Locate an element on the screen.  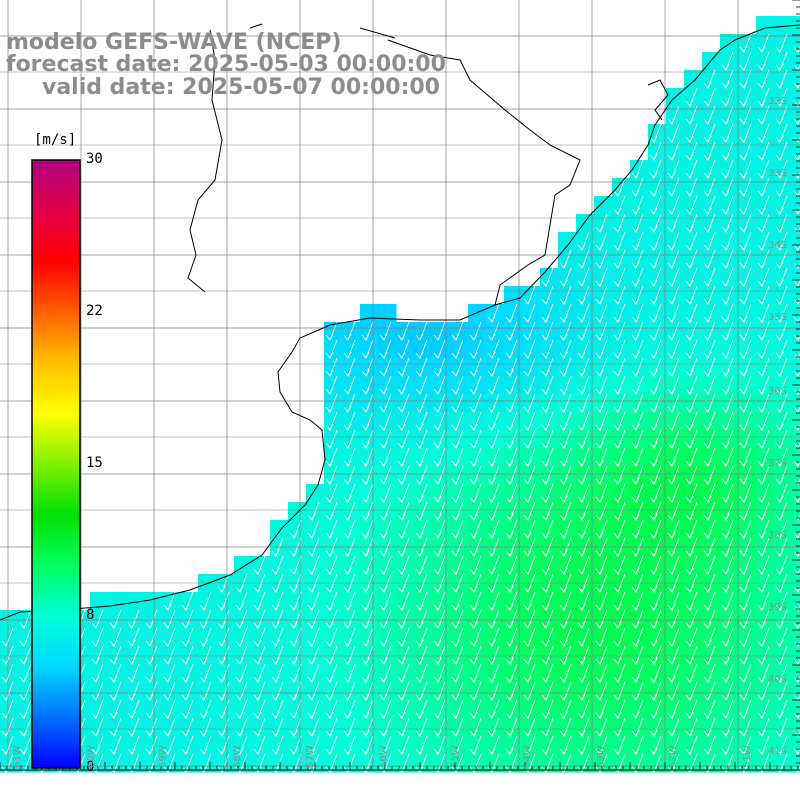
lat-label: 39S is located at coordinates (778, 607).